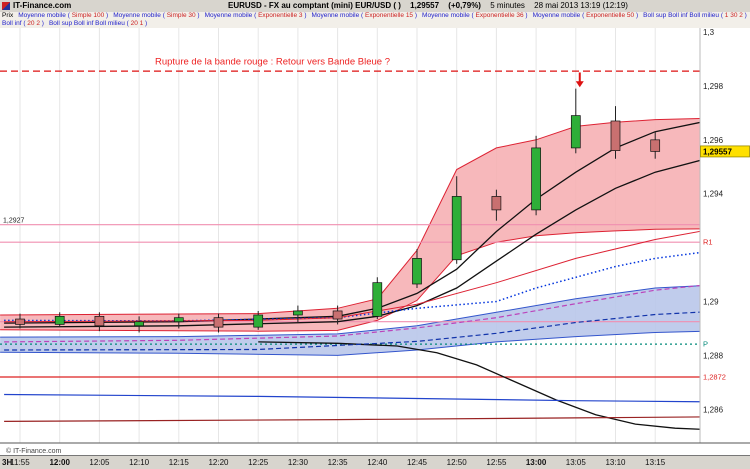 The height and width of the screenshot is (469, 750). What do you see at coordinates (479, 385) in the screenshot?
I see `ma-black-declining` at bounding box center [479, 385].